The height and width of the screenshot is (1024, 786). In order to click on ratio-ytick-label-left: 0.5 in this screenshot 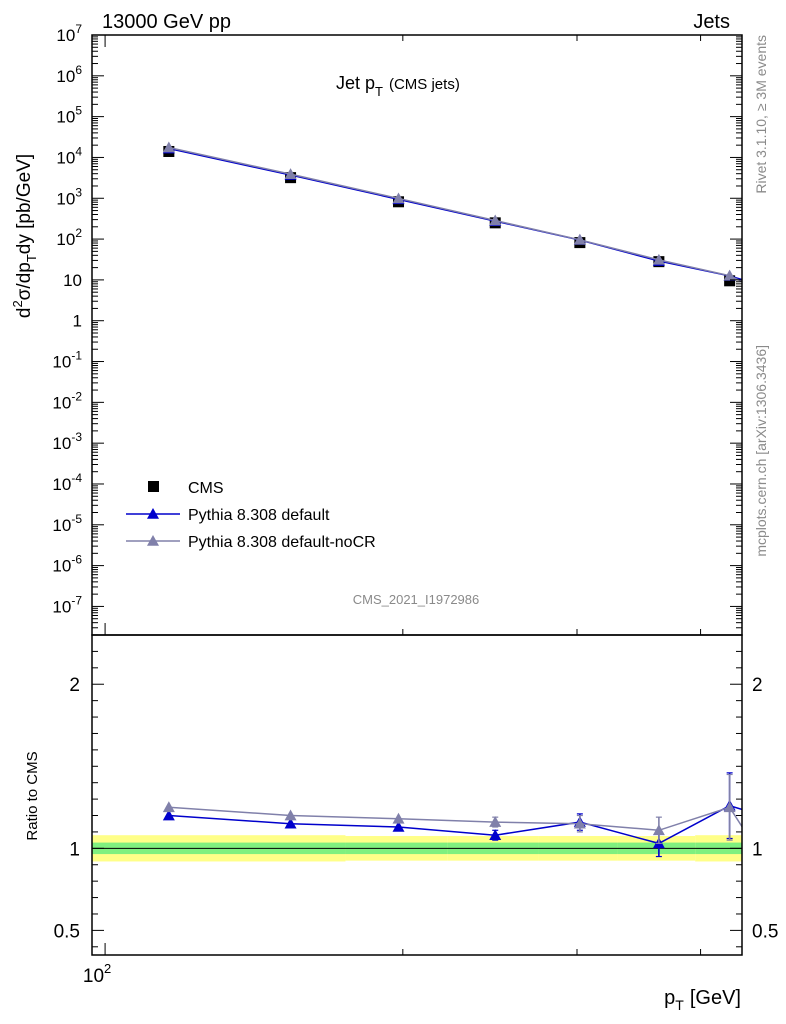, I will do `click(67, 931)`.